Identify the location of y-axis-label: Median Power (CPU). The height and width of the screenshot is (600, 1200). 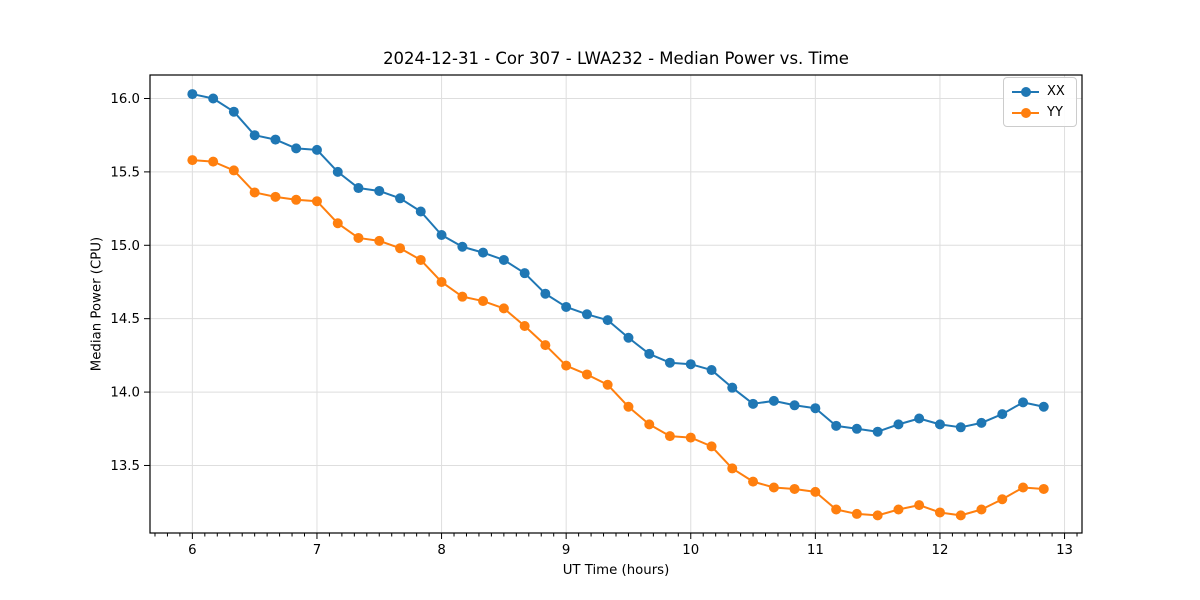
(97, 304).